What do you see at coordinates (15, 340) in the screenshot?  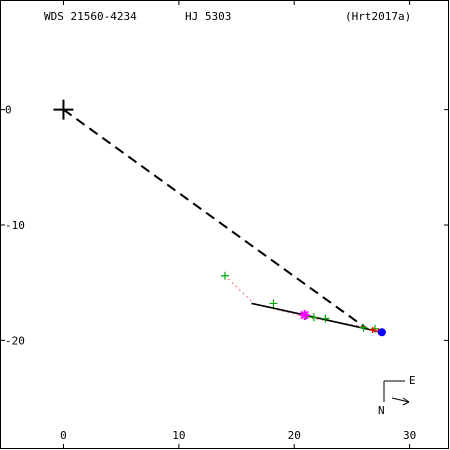 I see `y-tick-label: -20` at bounding box center [15, 340].